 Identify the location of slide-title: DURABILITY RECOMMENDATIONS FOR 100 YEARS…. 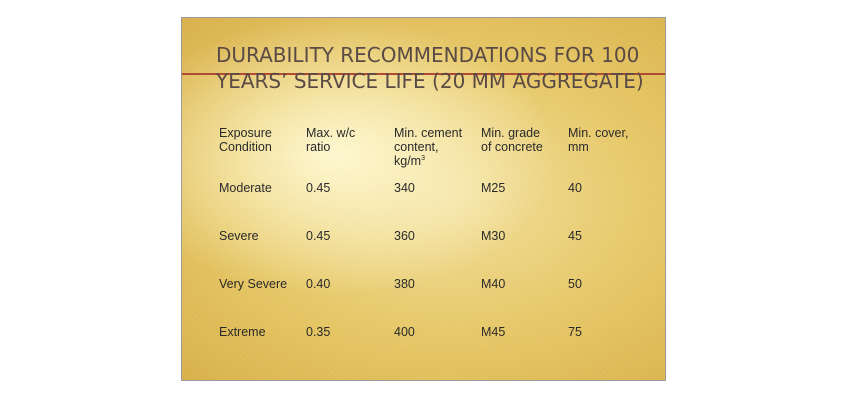
(440, 68).